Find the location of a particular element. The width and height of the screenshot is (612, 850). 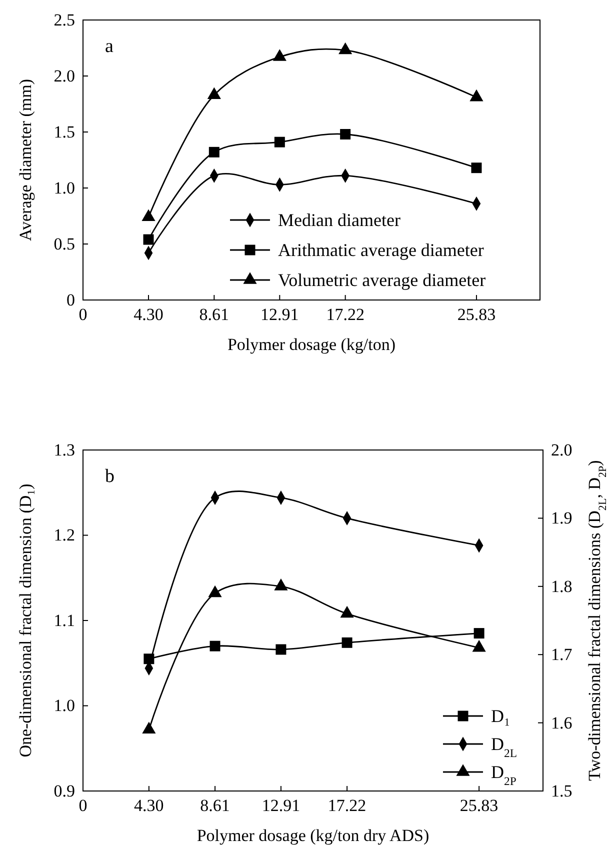

legend-label: D$_{2L}$ is located at coordinates (504, 747).